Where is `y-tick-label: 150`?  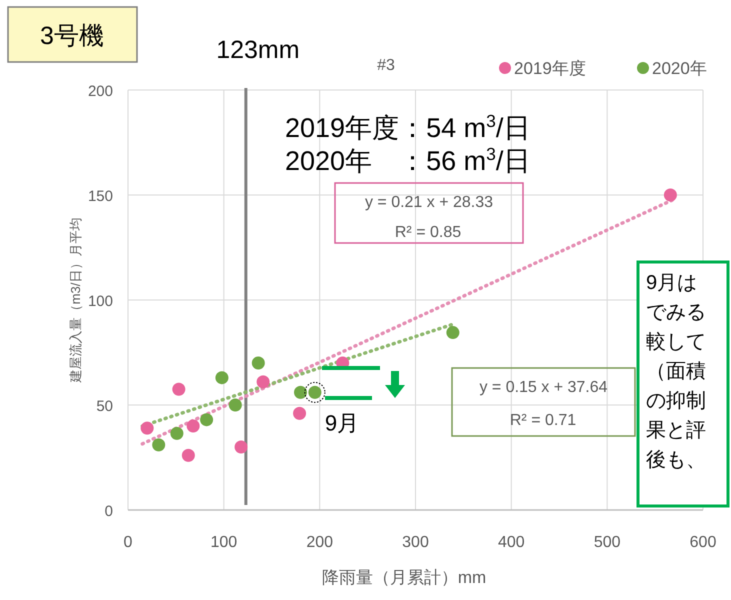
y-tick-label: 150 is located at coordinates (100, 196).